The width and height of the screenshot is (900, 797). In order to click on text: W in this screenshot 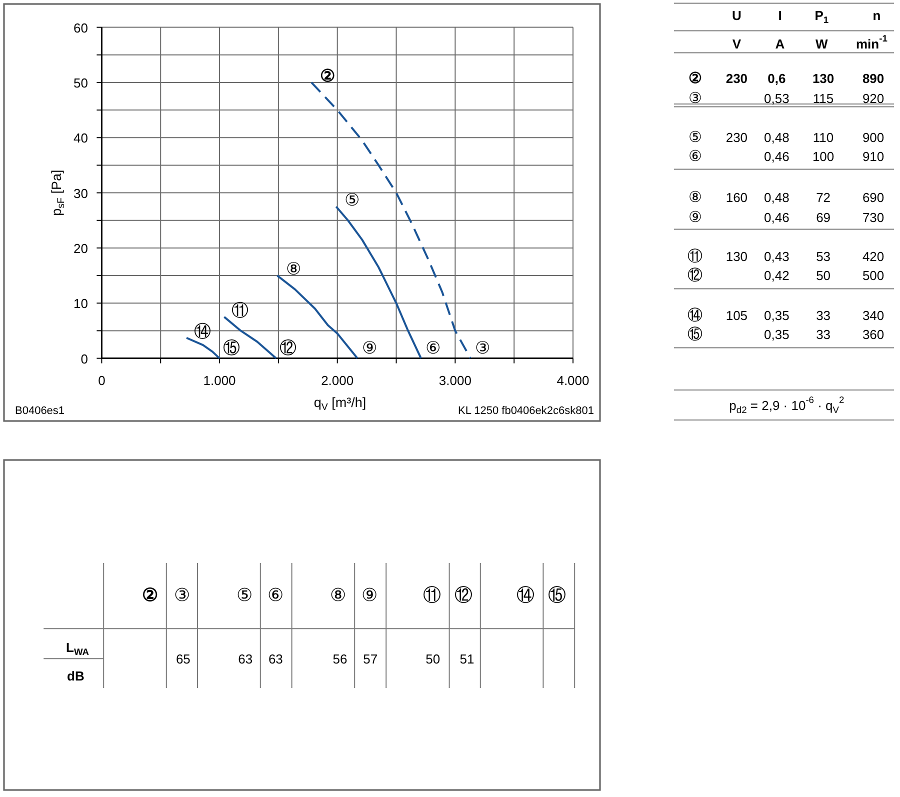, I will do `click(822, 43)`.